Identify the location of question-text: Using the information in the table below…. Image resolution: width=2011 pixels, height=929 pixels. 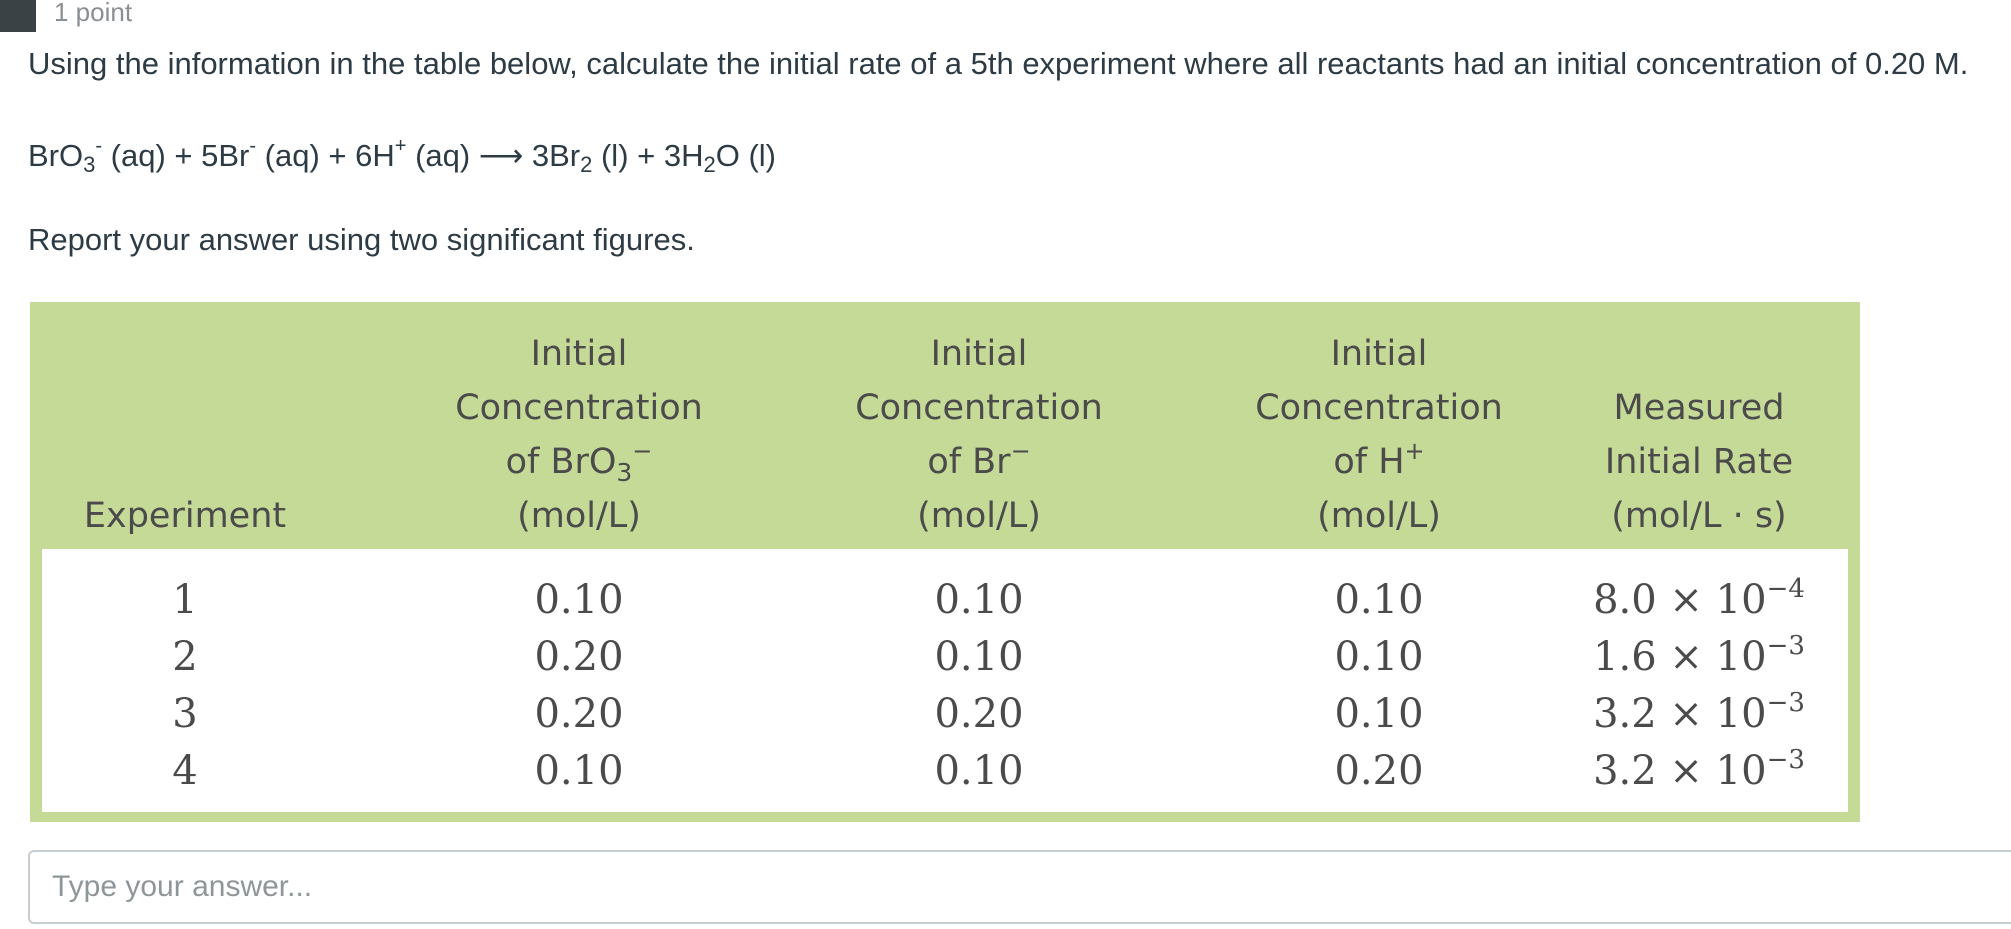
(998, 63).